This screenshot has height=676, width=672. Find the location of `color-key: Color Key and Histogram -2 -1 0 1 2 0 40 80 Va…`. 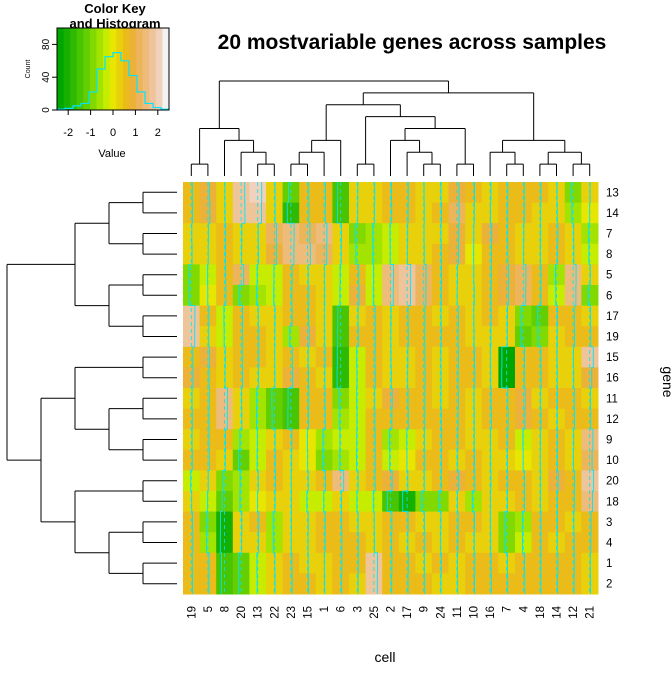

color-key: Color Key and Histogram -2 -1 0 1 2 0 40 80 Va… is located at coordinates (97, 80).